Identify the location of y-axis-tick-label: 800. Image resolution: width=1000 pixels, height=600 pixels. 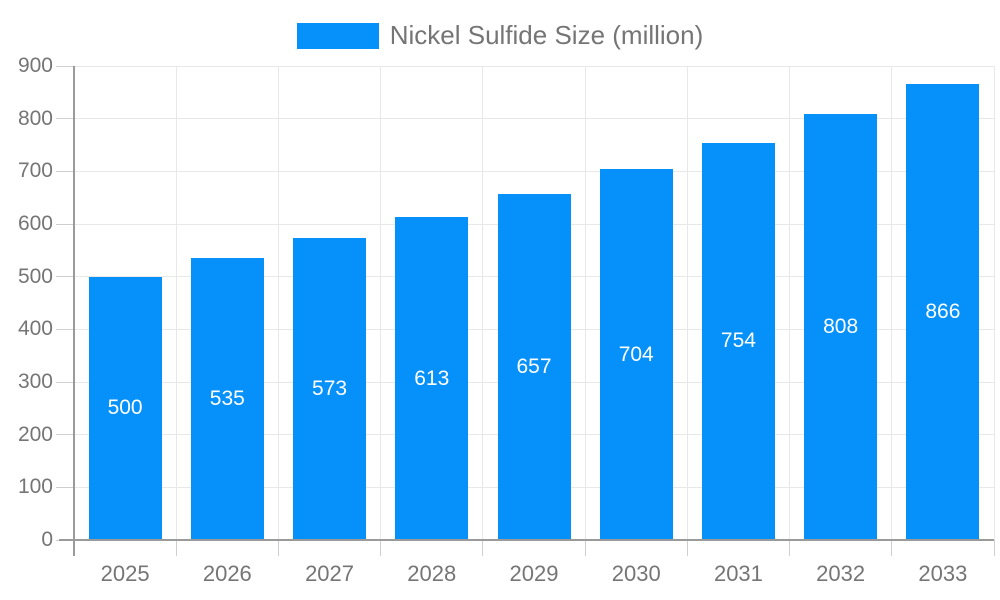
(35, 118).